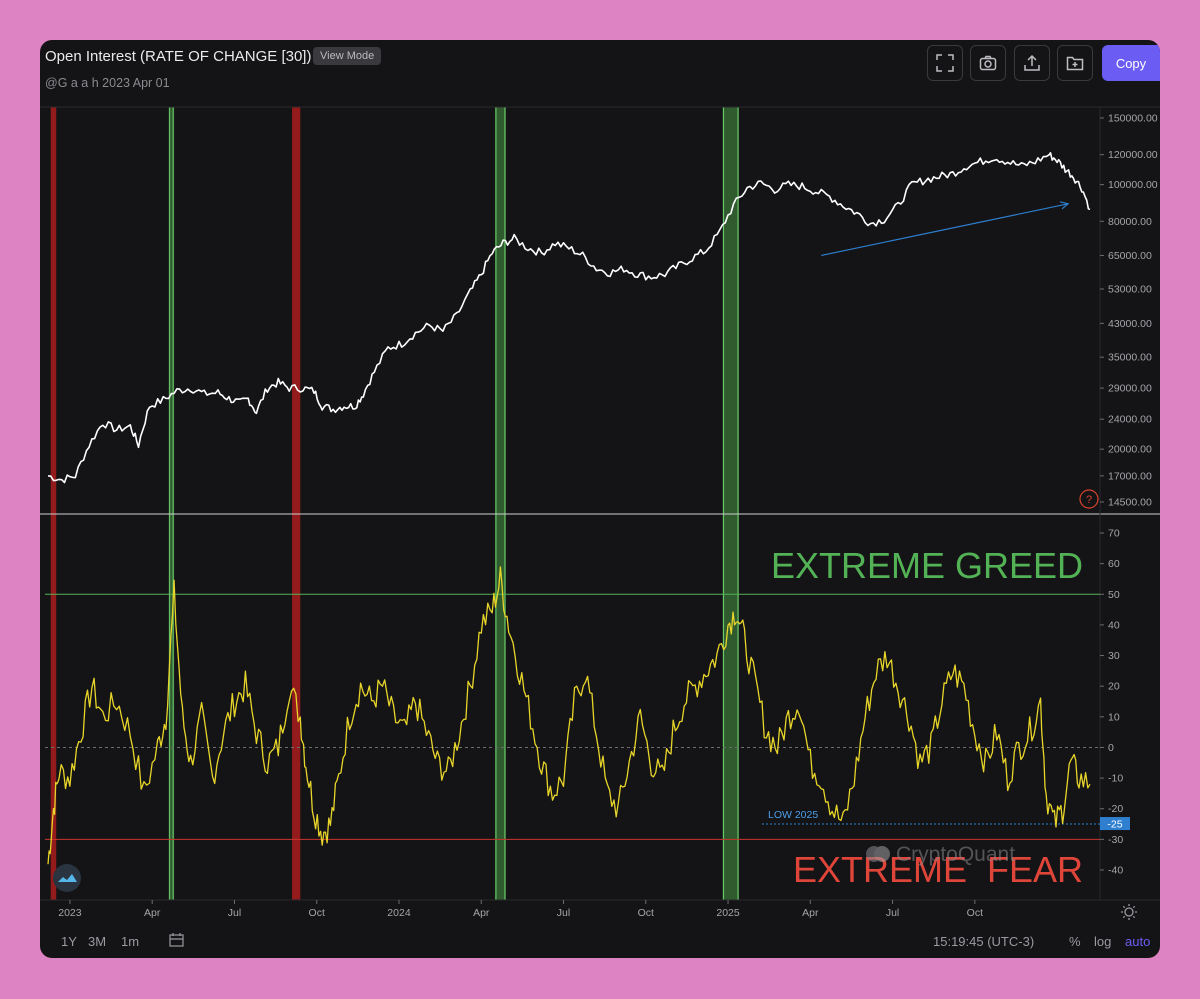 The width and height of the screenshot is (1200, 999). Describe the element at coordinates (176, 940) in the screenshot. I see `date-range-icon` at that location.